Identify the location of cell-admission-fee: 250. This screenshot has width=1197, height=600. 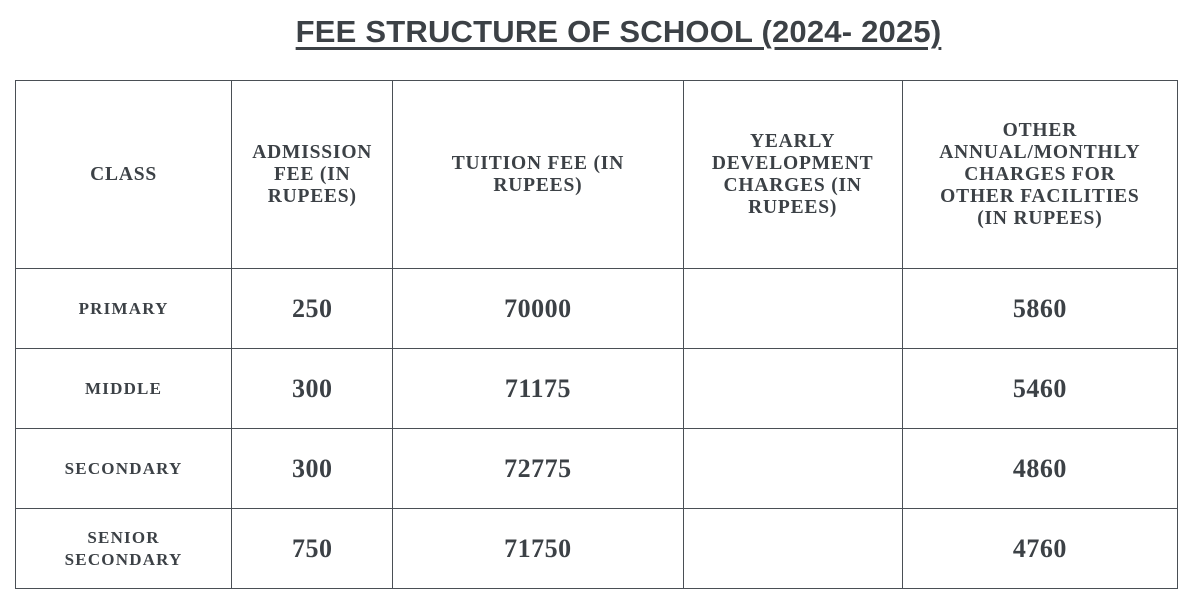
(312, 308).